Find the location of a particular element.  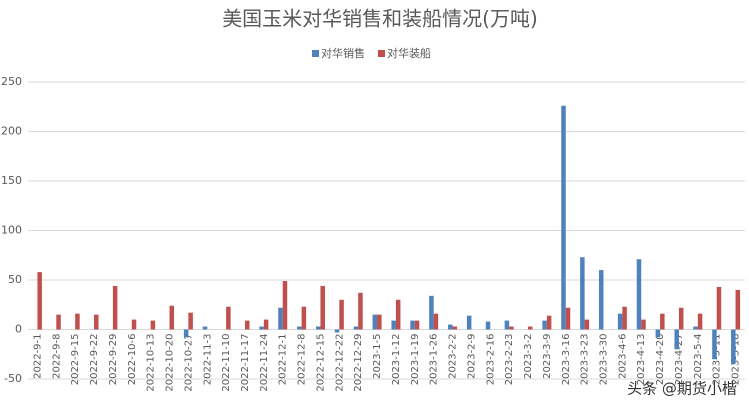

x-tick-label: 2023-5-18 is located at coordinates (736, 360).